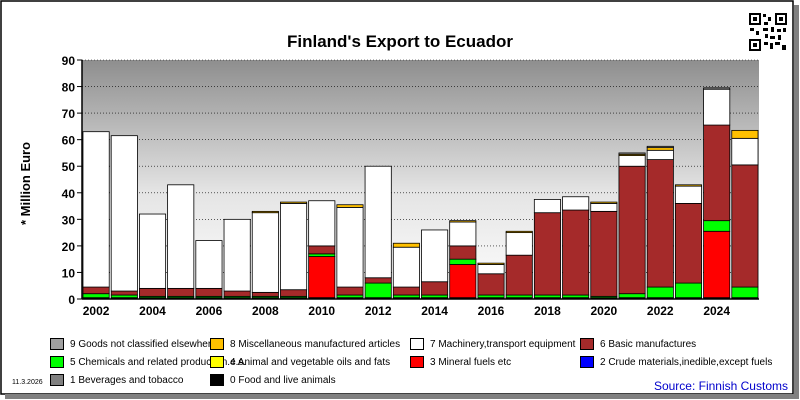  Describe the element at coordinates (127, 380) in the screenshot. I see `legend-label: 1 Beverages and tobacco` at that location.